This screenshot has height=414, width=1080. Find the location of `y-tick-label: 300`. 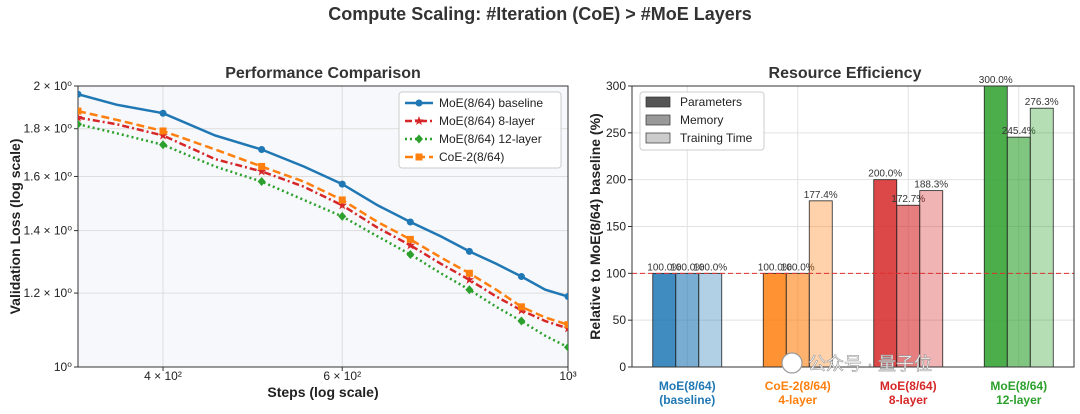

y-tick-label: 300 is located at coordinates (616, 86).